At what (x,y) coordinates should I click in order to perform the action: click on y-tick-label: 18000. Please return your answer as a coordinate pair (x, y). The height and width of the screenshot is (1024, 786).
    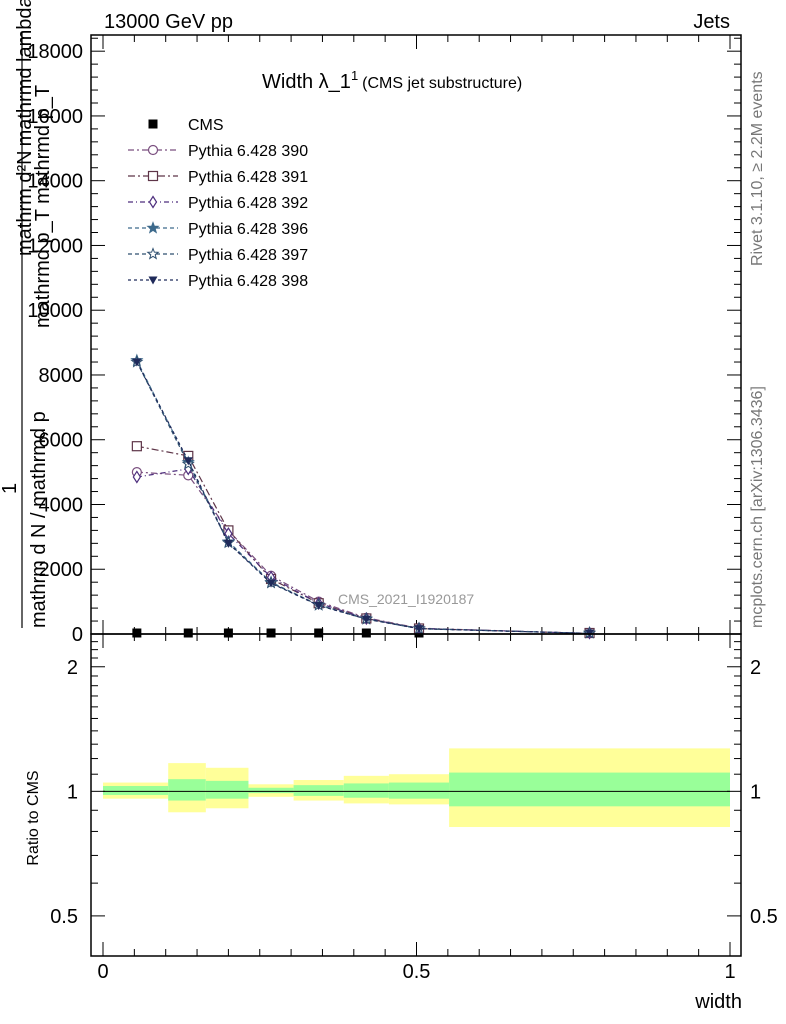
    Looking at the image, I should click on (55, 52).